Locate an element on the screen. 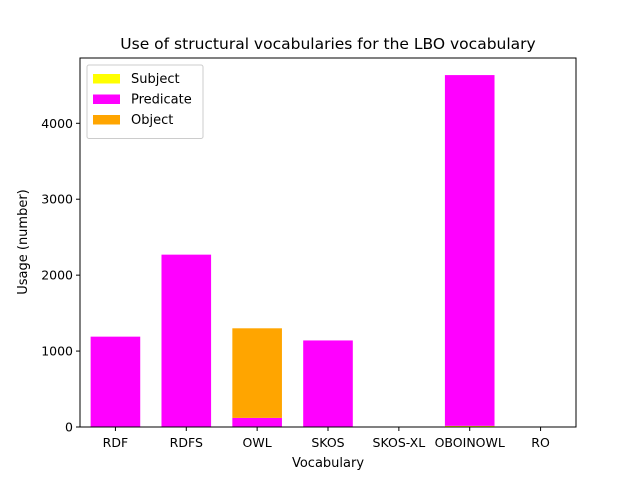 The image size is (640, 480). x-tick-label: OWL is located at coordinates (257, 442).